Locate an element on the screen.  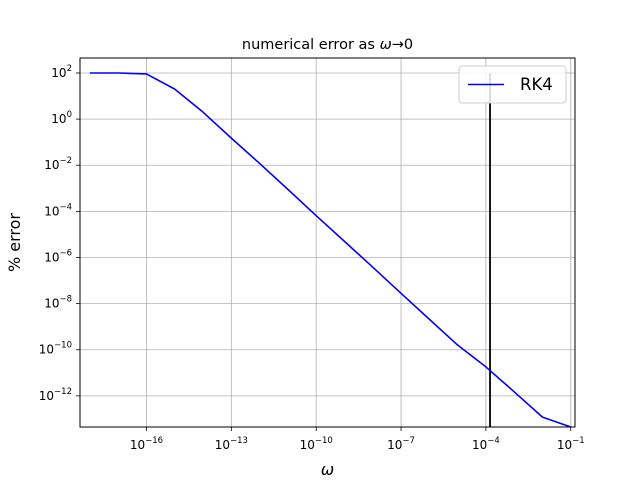
y-axis-ticks: 10² 10⁰ 10⁻² 10⁻⁴ 10⁻⁶ 10⁻⁸ 10⁻¹⁰ 10⁻¹² is located at coordinates (59, 233).